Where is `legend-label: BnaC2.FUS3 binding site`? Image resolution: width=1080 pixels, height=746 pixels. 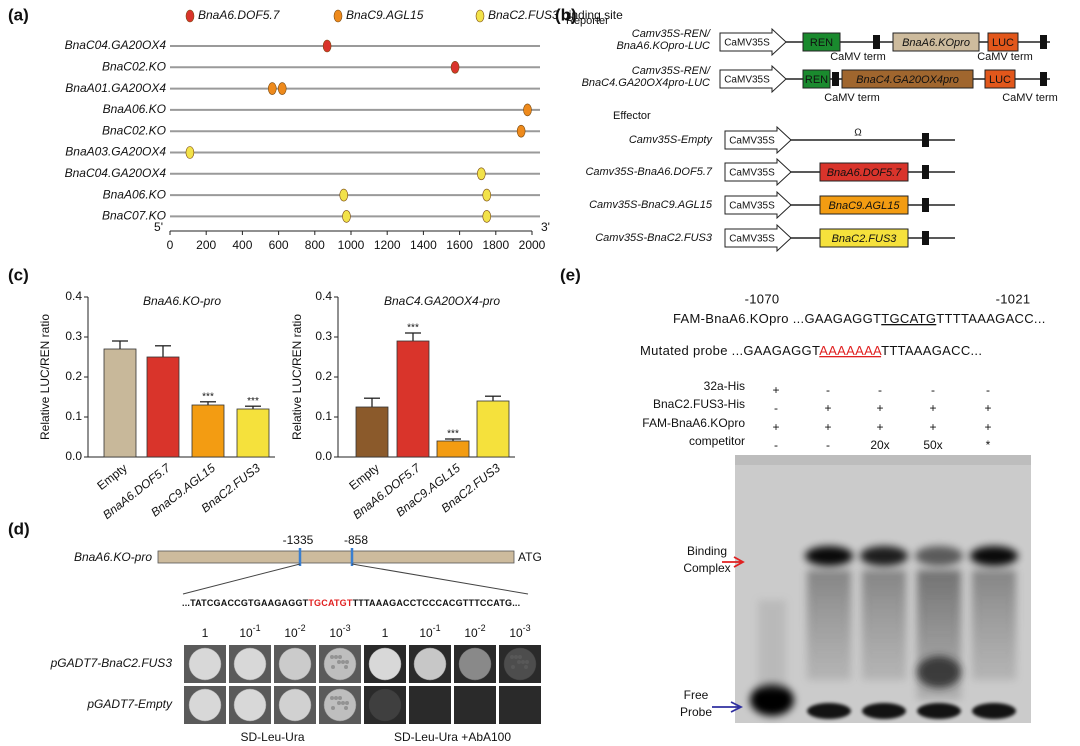 legend-label: BnaC2.FUS3 binding site is located at coordinates (555, 15).